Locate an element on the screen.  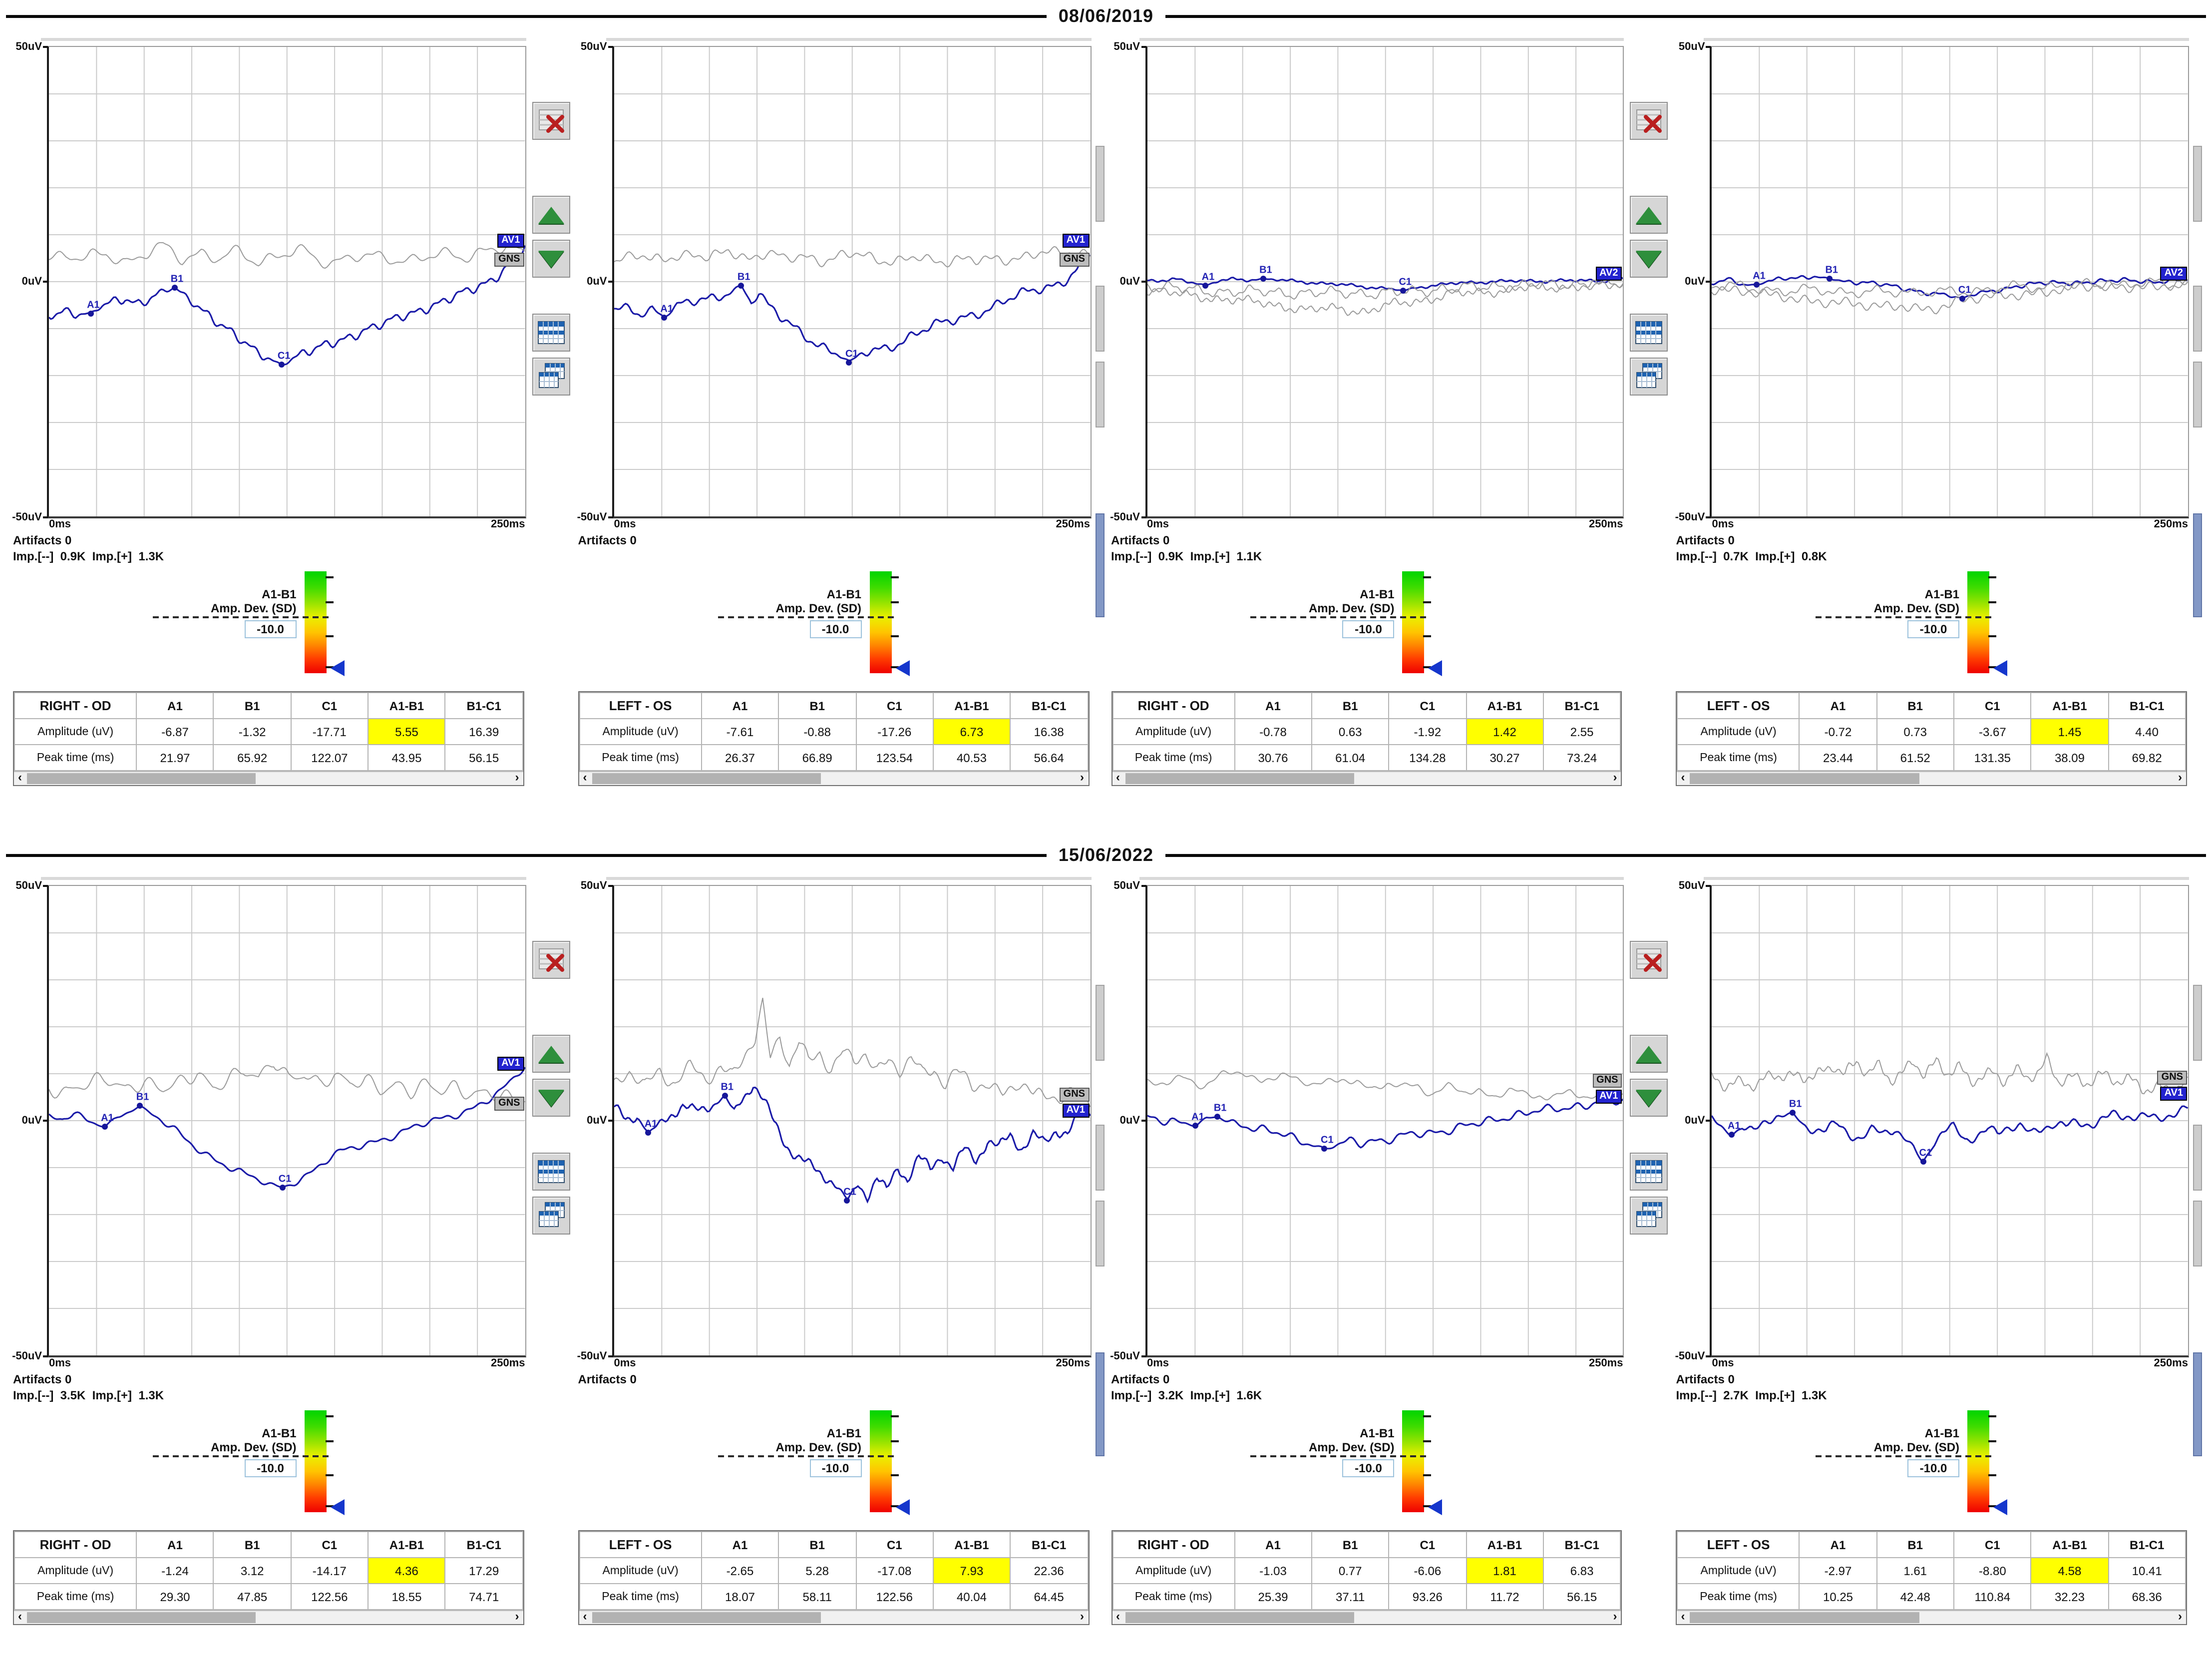
waveform-plot: 50uV 0uV -50uV A1 B1 C1 GNS AV1 is located at coordinates (834, 1121).